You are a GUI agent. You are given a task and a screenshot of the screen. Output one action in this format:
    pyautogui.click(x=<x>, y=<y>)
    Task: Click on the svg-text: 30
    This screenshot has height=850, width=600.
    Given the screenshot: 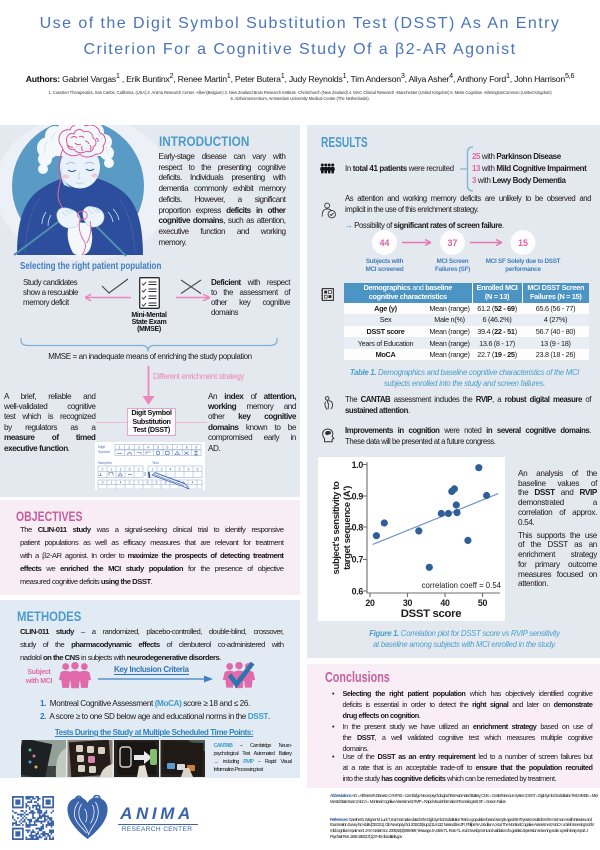 What is the action you would take?
    pyautogui.click(x=408, y=603)
    